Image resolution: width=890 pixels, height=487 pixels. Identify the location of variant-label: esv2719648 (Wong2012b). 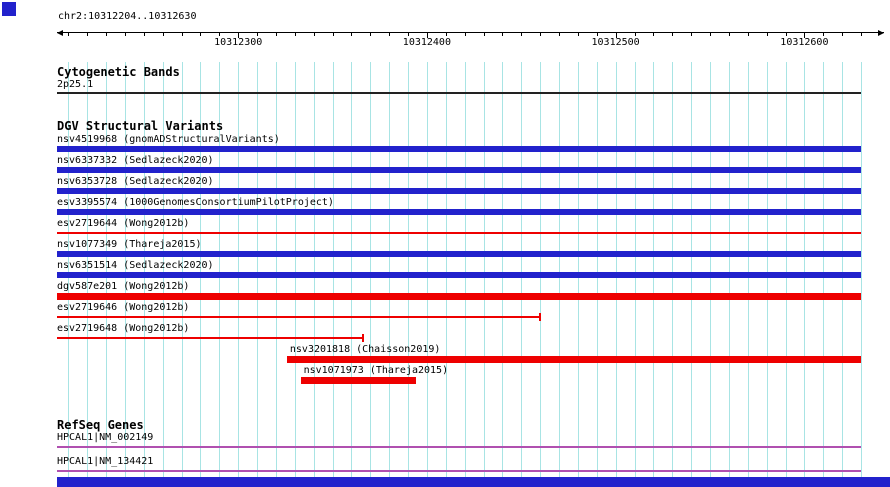
(123, 328).